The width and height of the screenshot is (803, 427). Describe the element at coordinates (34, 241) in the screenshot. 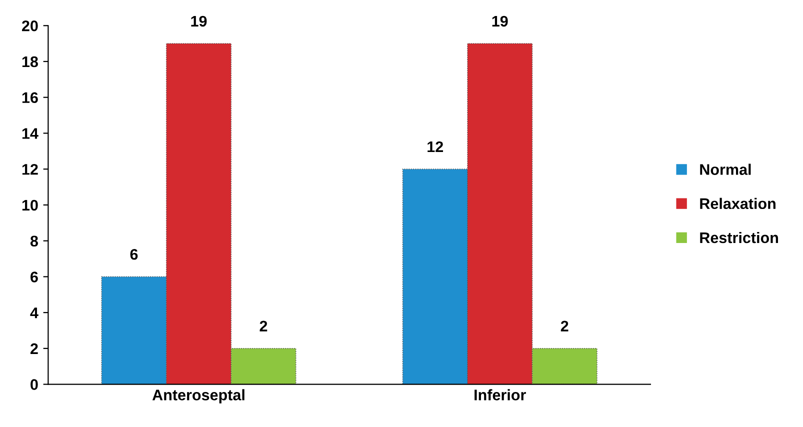

I see `y-tick-label: 8` at that location.